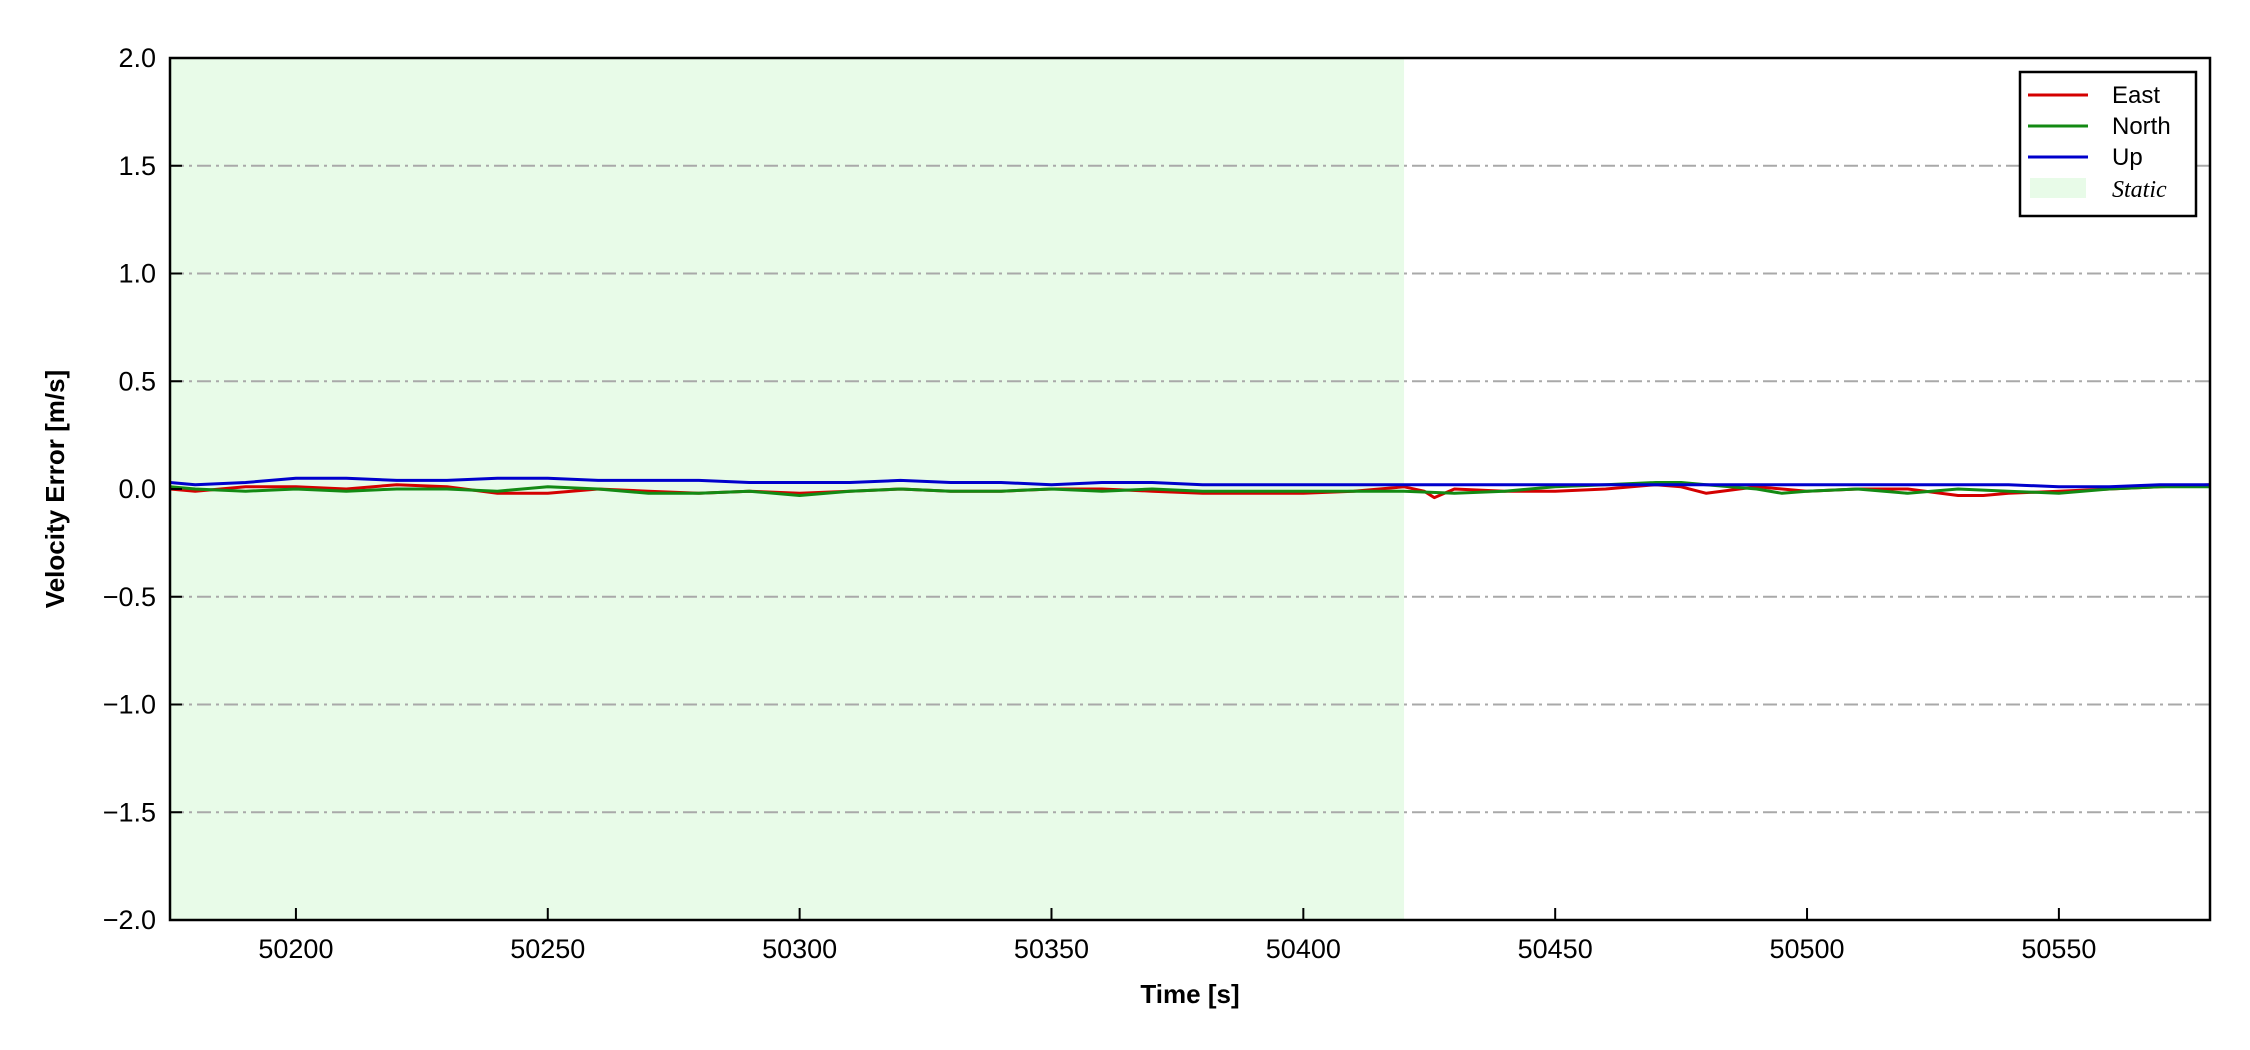 The image size is (2250, 1050). What do you see at coordinates (2136, 95) in the screenshot?
I see `legend-label-east: East` at bounding box center [2136, 95].